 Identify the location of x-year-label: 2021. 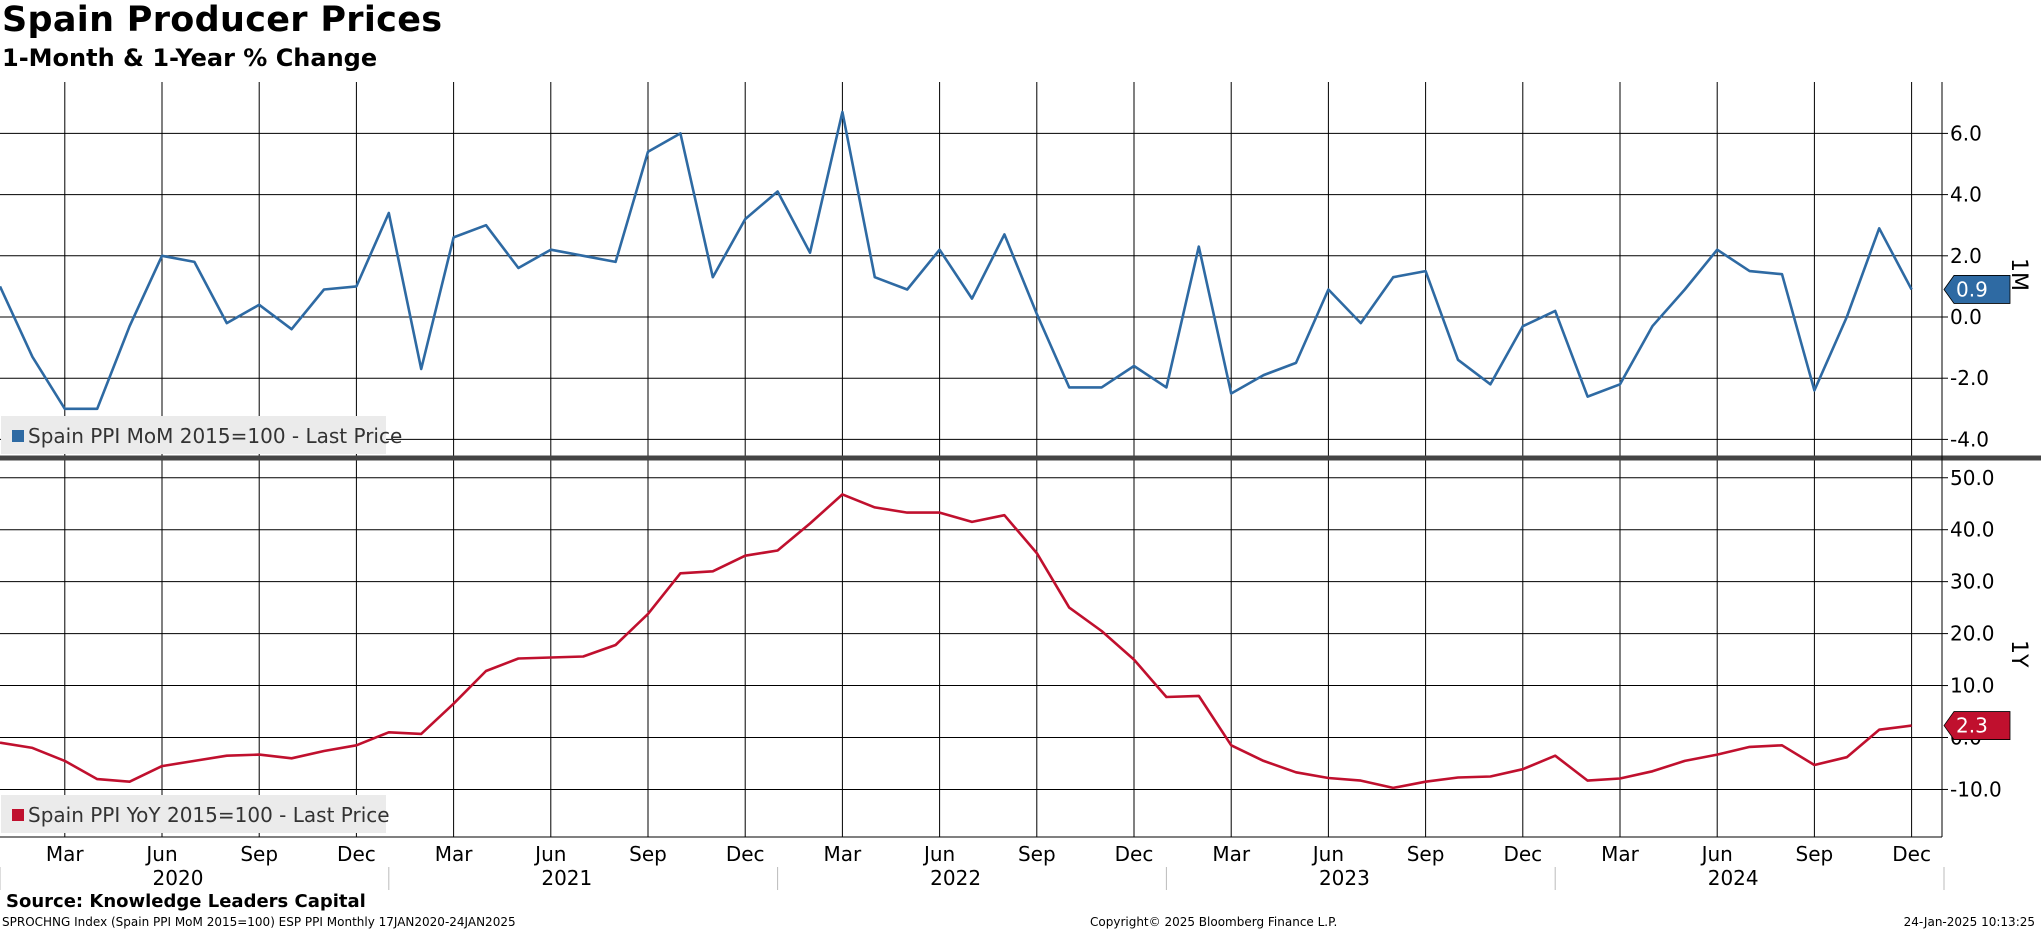
(566, 878).